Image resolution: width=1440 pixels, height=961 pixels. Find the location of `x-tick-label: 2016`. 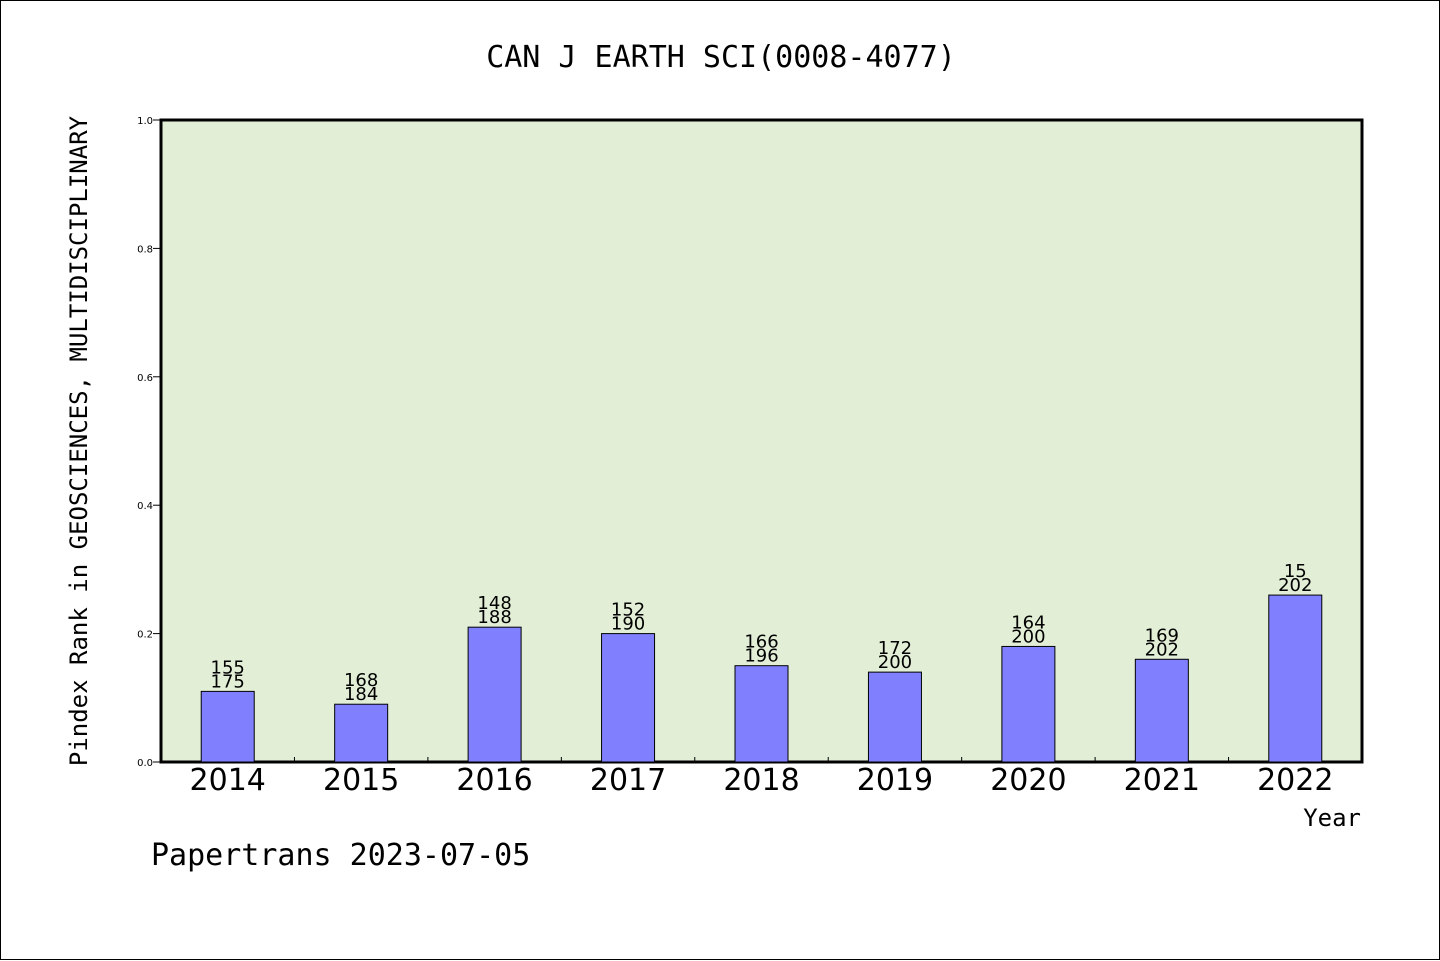

x-tick-label: 2016 is located at coordinates (494, 780).